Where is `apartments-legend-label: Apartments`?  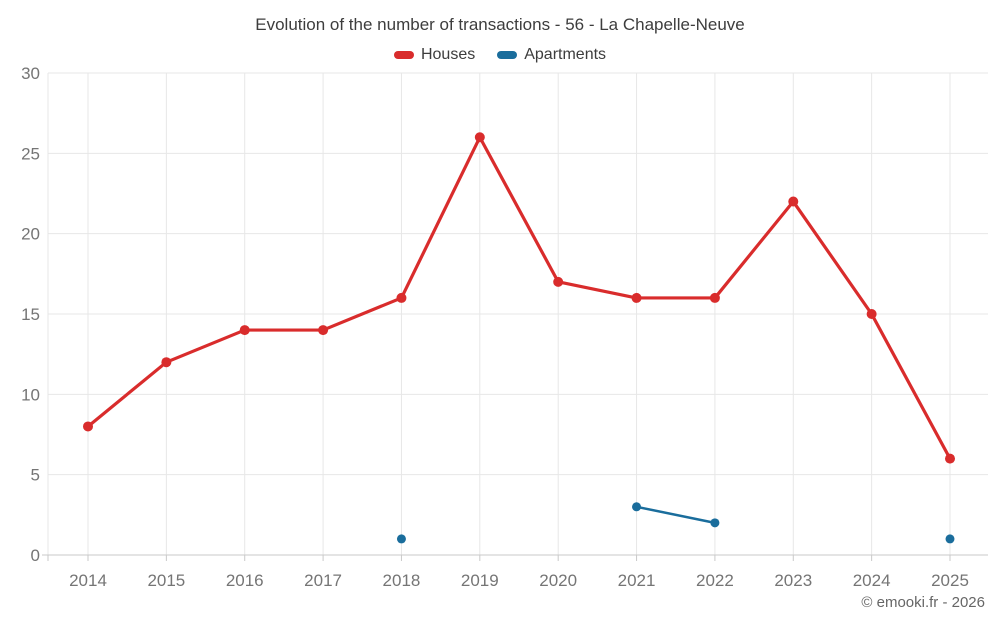 apartments-legend-label: Apartments is located at coordinates (565, 54).